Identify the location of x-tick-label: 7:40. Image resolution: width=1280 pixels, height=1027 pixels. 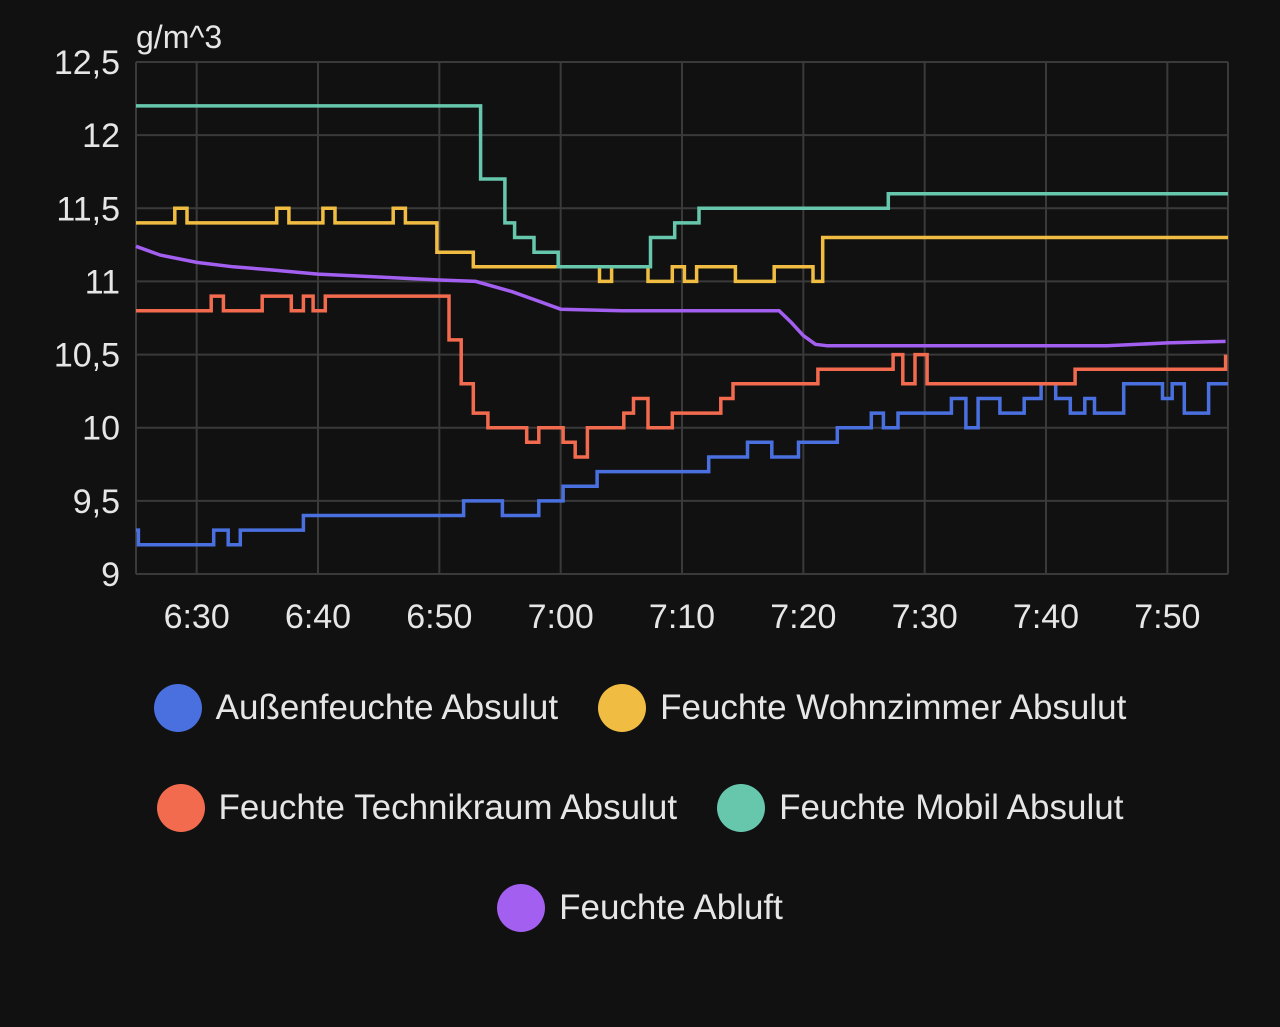
(1046, 617).